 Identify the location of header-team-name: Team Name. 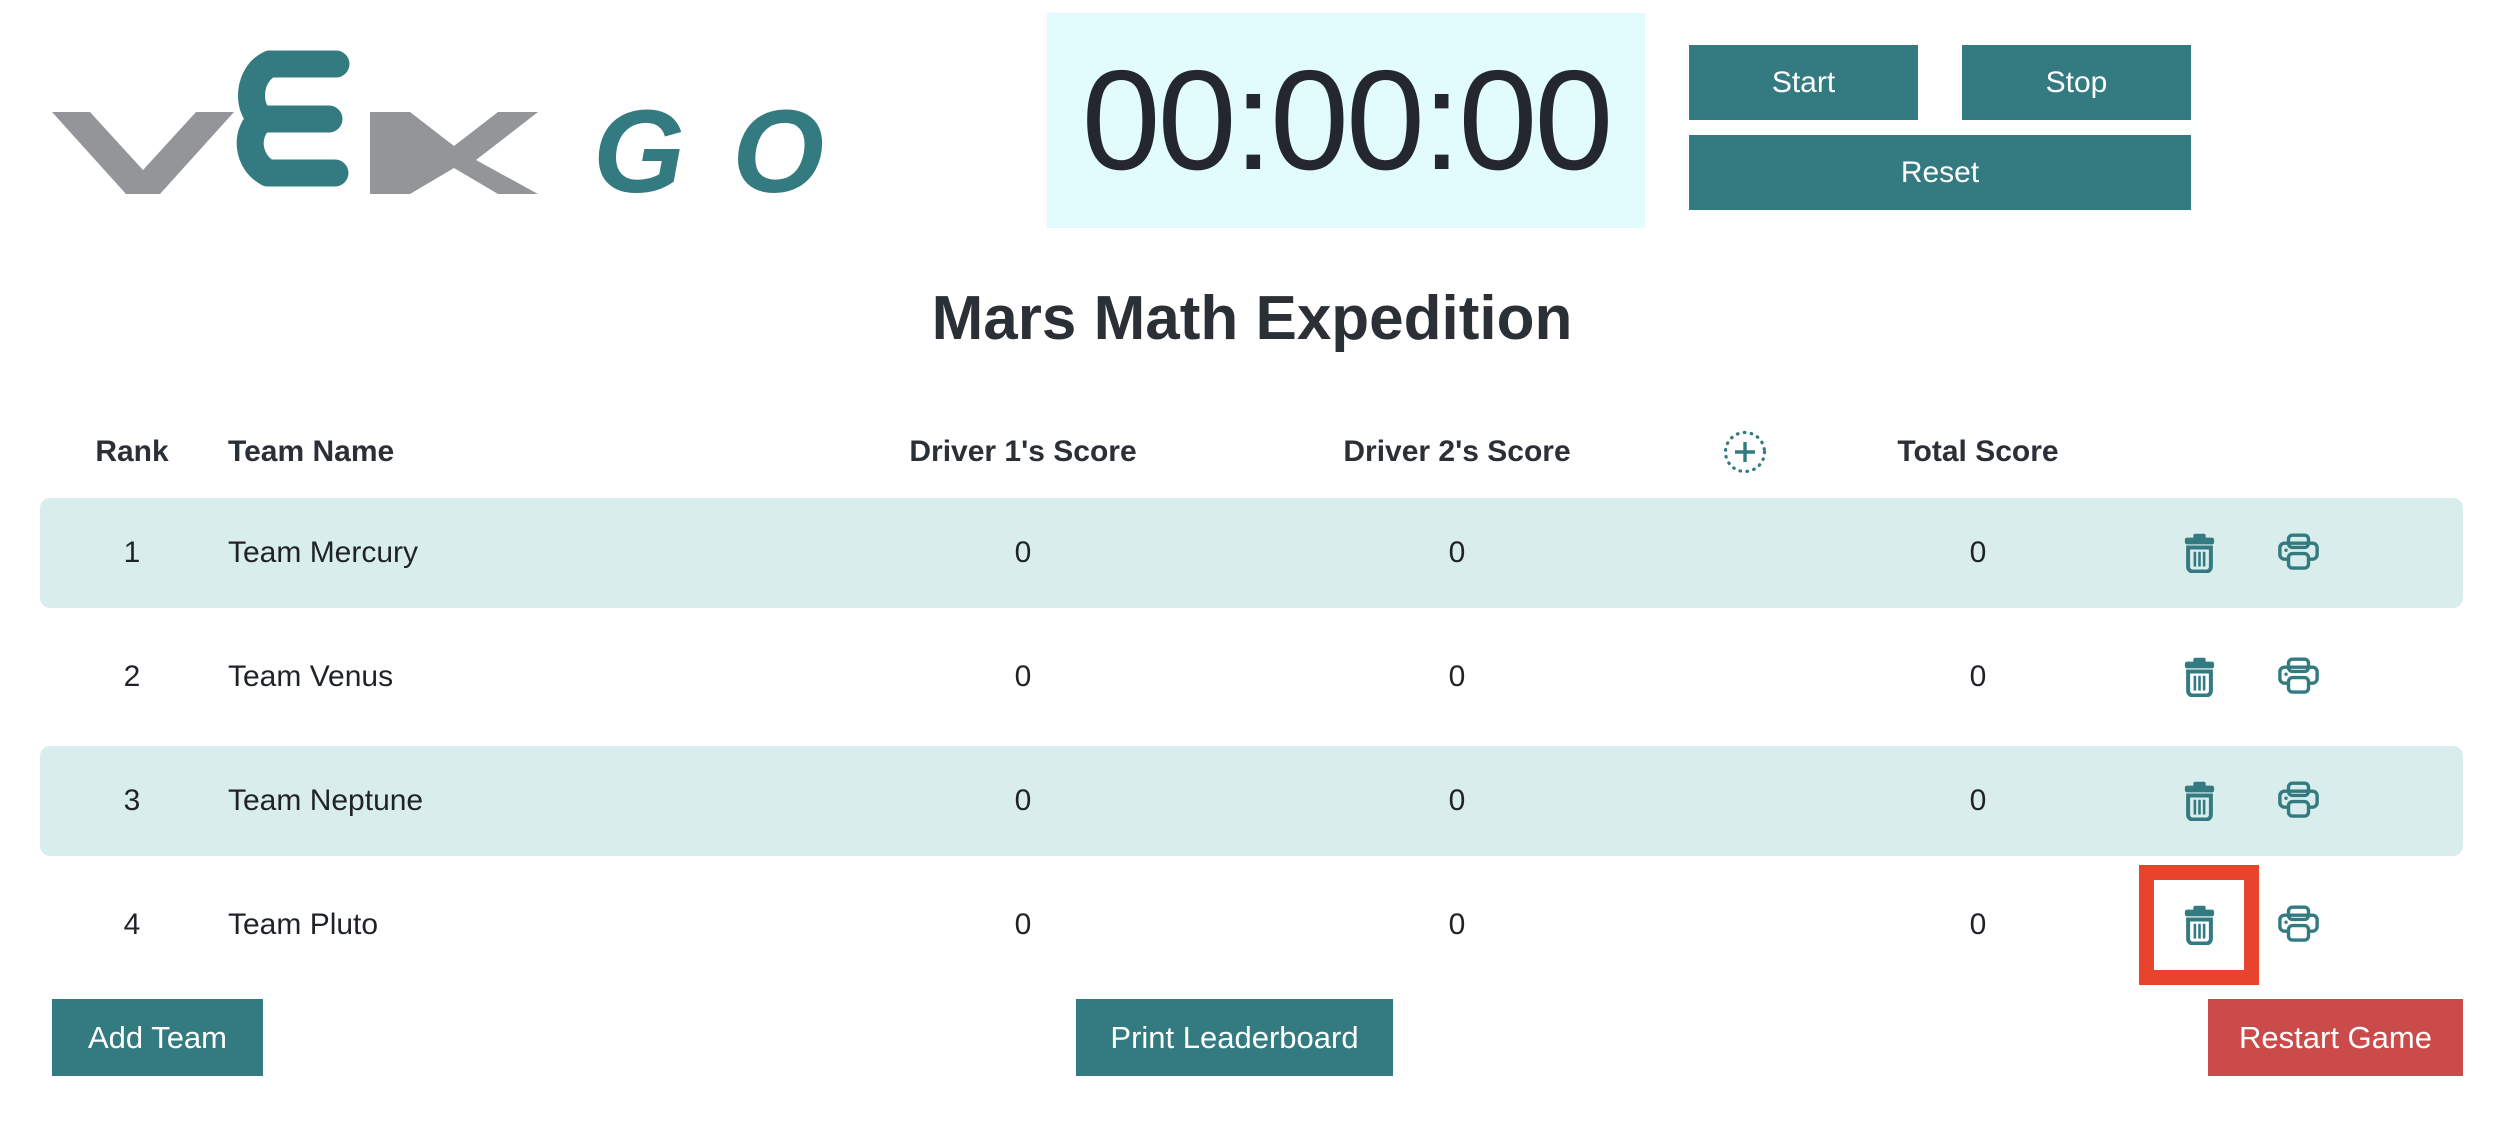
(311, 451).